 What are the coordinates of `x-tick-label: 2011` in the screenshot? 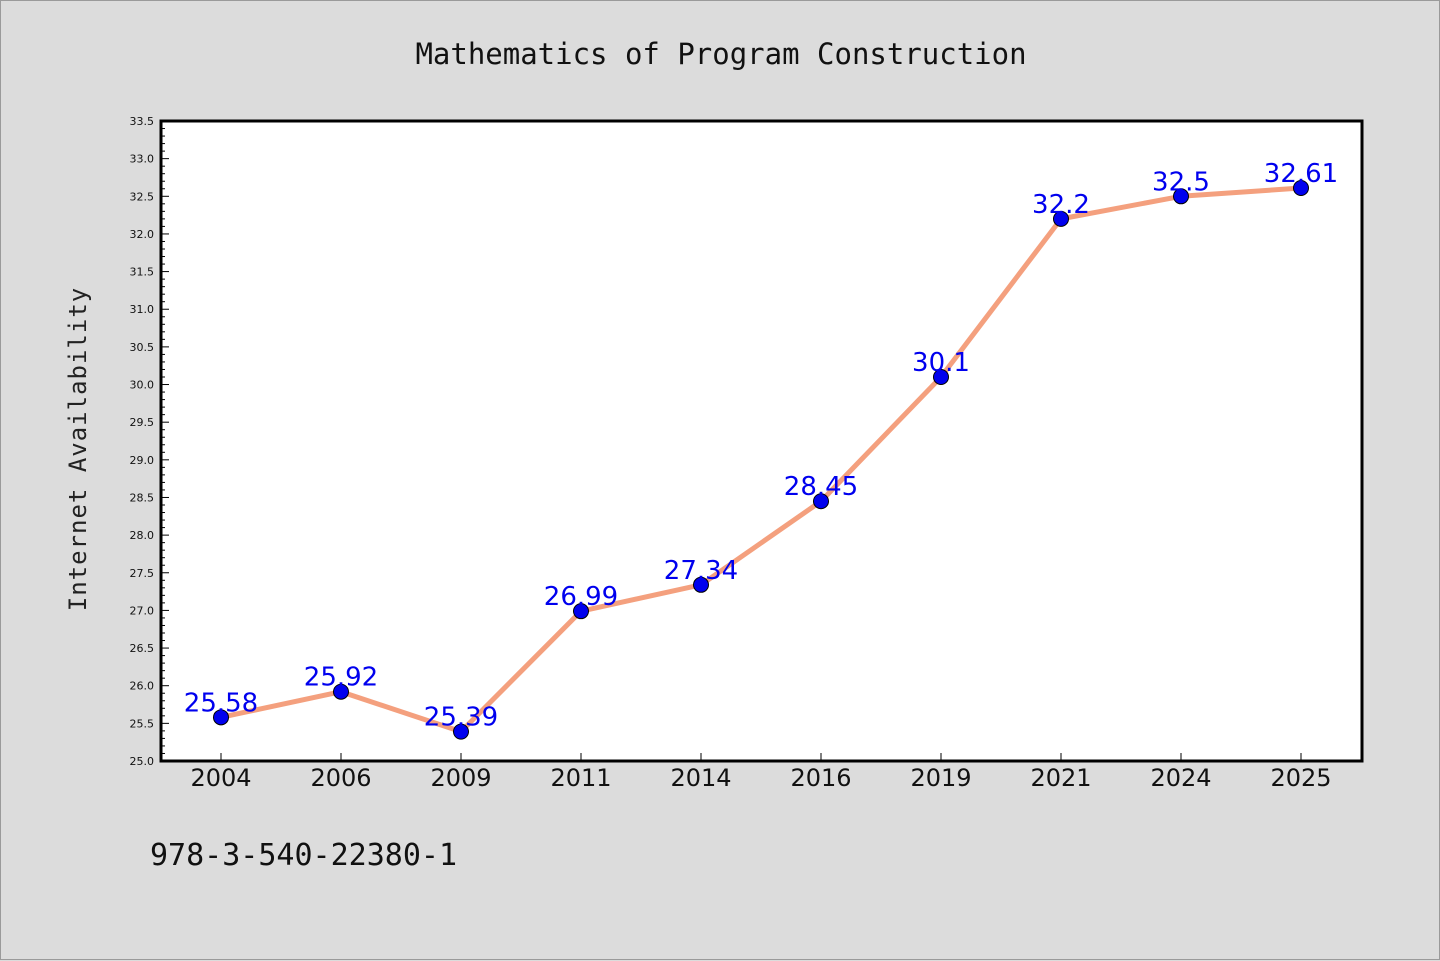 It's located at (580, 778).